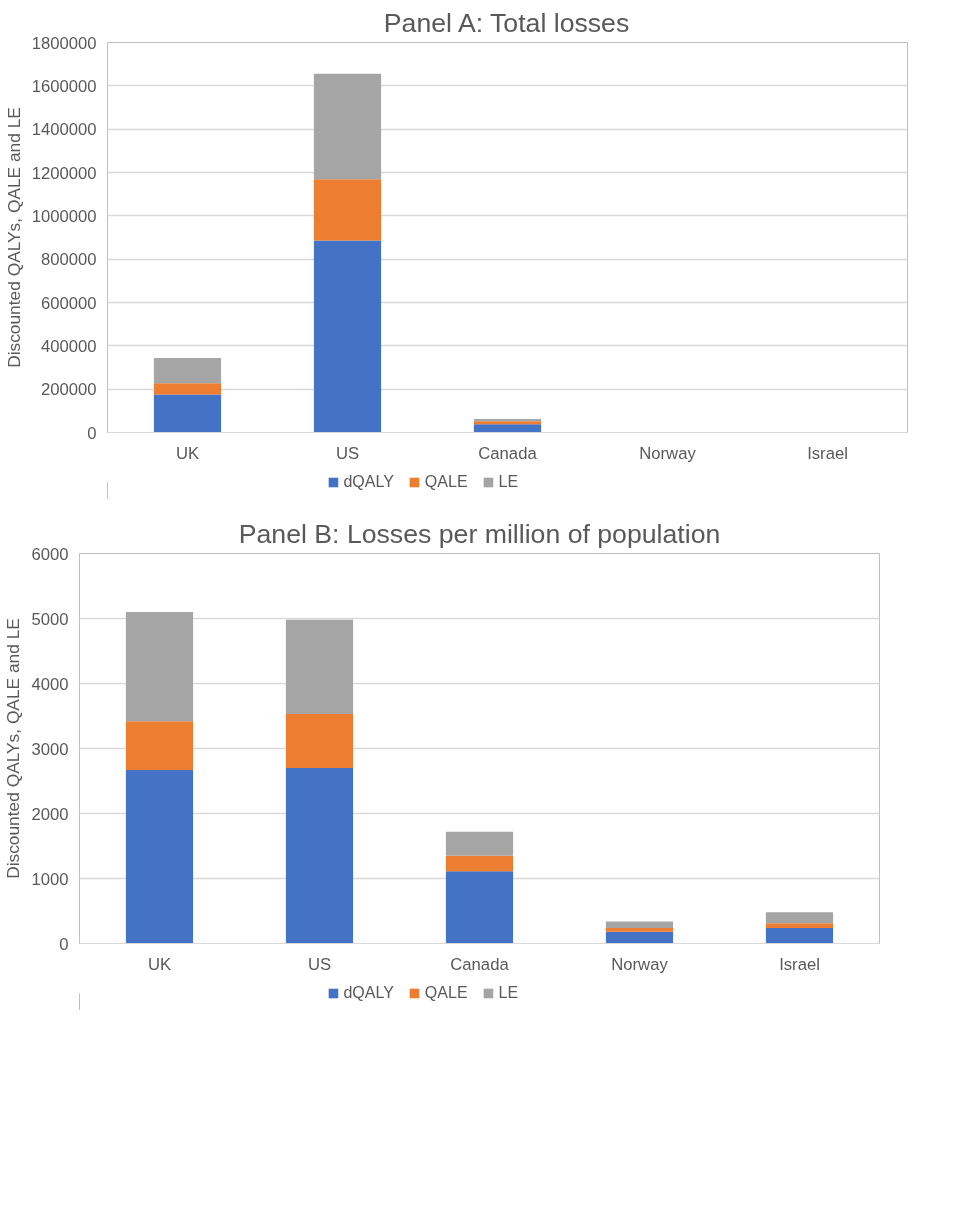  What do you see at coordinates (50, 814) in the screenshot?
I see `y-tick-label: 2000` at bounding box center [50, 814].